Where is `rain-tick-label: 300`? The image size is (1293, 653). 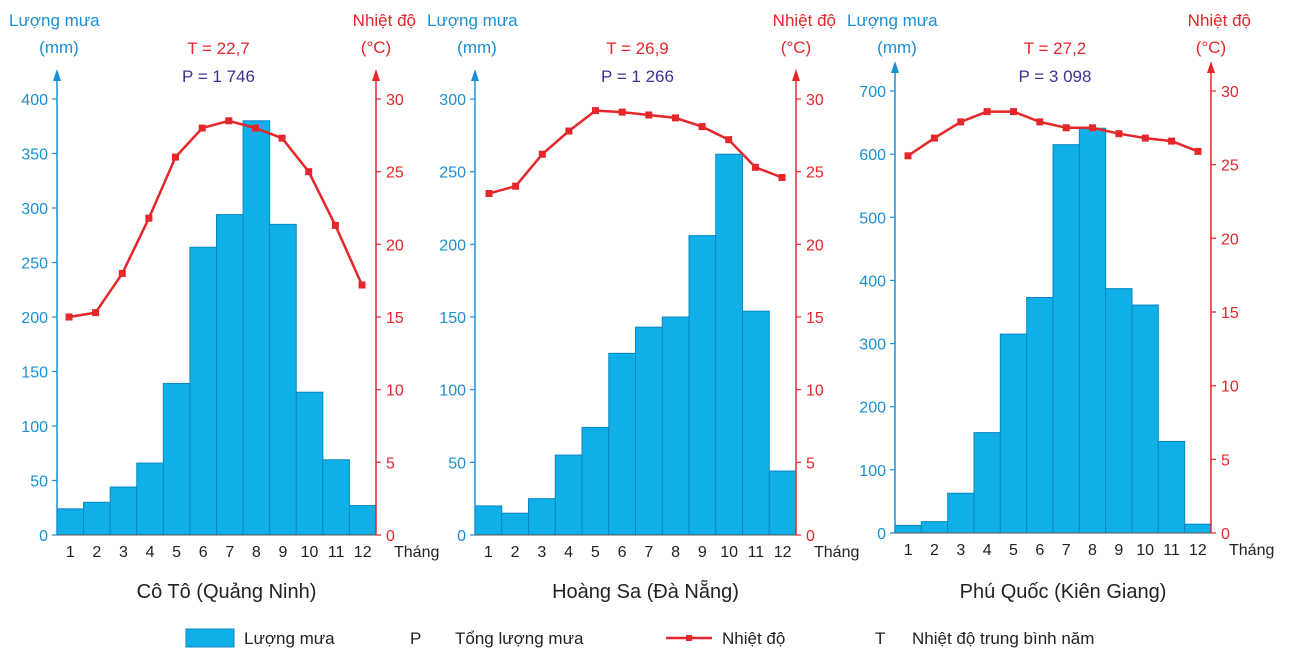 rain-tick-label: 300 is located at coordinates (34, 209).